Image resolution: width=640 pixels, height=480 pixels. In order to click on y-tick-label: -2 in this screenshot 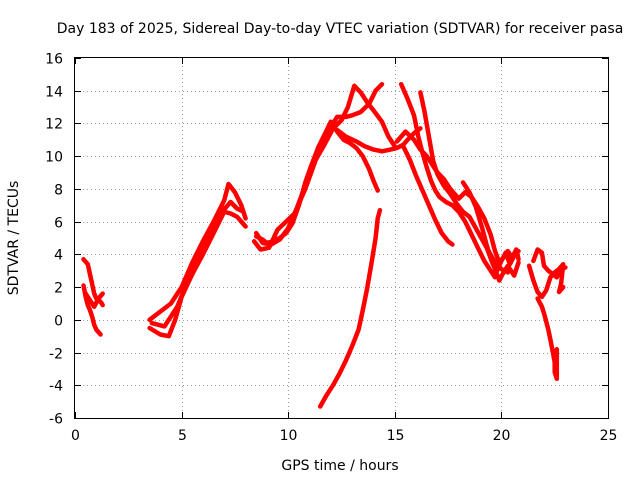, I will do `click(56, 355)`.